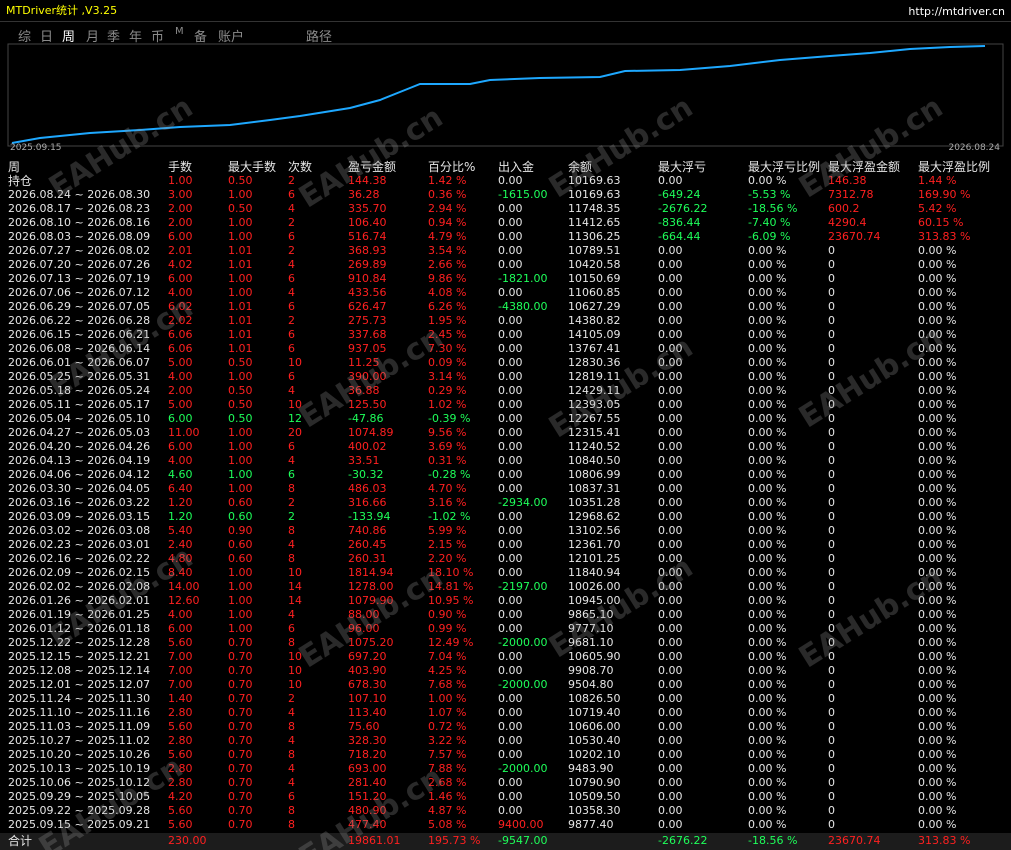 This screenshot has height=850, width=1011. What do you see at coordinates (25, 37) in the screenshot?
I see `tab: 综` at bounding box center [25, 37].